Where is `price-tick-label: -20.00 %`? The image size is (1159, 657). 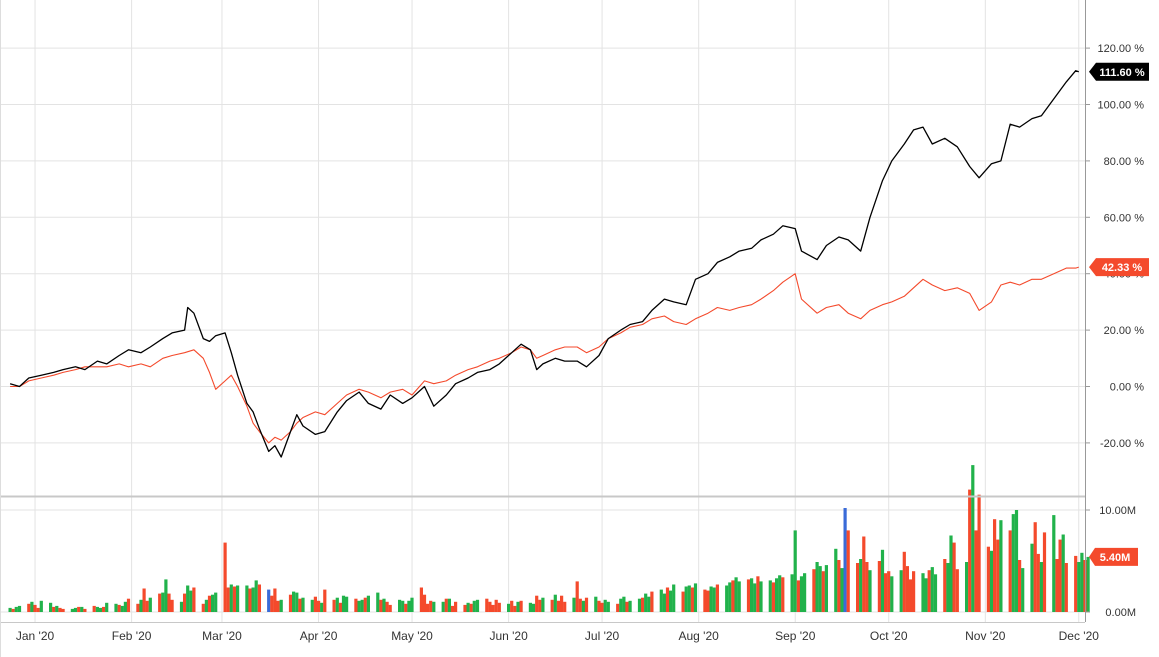
price-tick-label: -20.00 % is located at coordinates (1122, 444).